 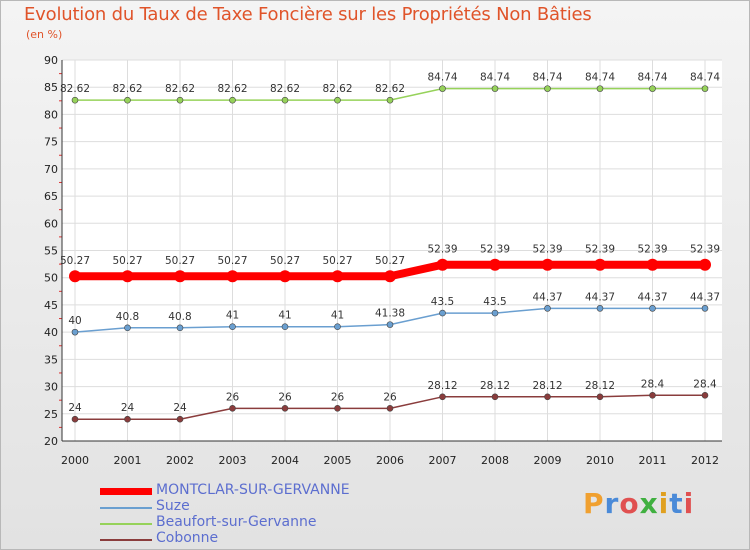 What do you see at coordinates (285, 460) in the screenshot?
I see `x-tick-label: 2004` at bounding box center [285, 460].